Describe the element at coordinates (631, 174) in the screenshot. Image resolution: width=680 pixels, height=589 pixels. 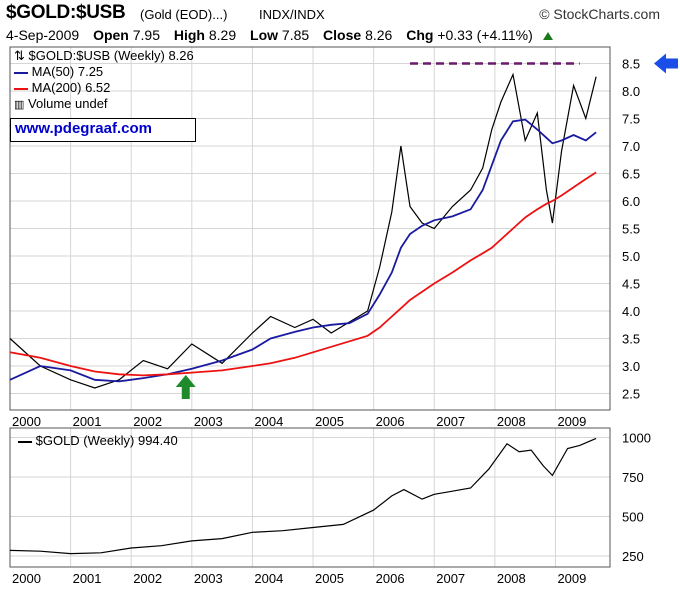
I see `upper-y-tick: 6.5` at that location.